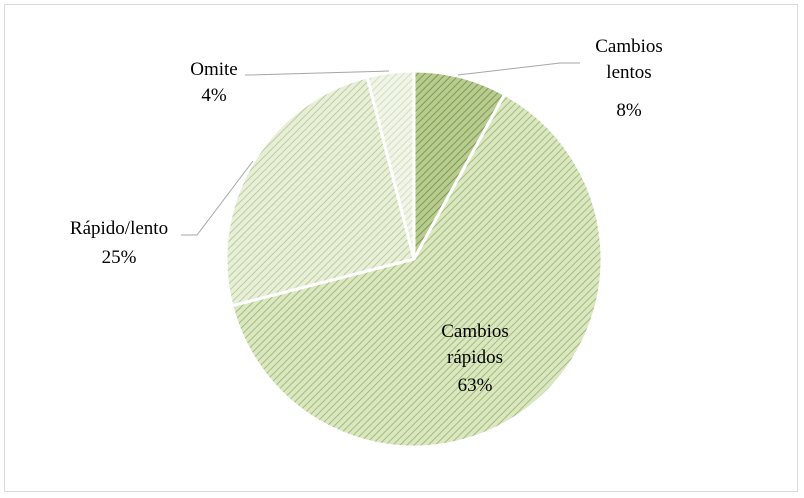 The image size is (804, 498). I want to click on slice-name-label: Omite, so click(214, 69).